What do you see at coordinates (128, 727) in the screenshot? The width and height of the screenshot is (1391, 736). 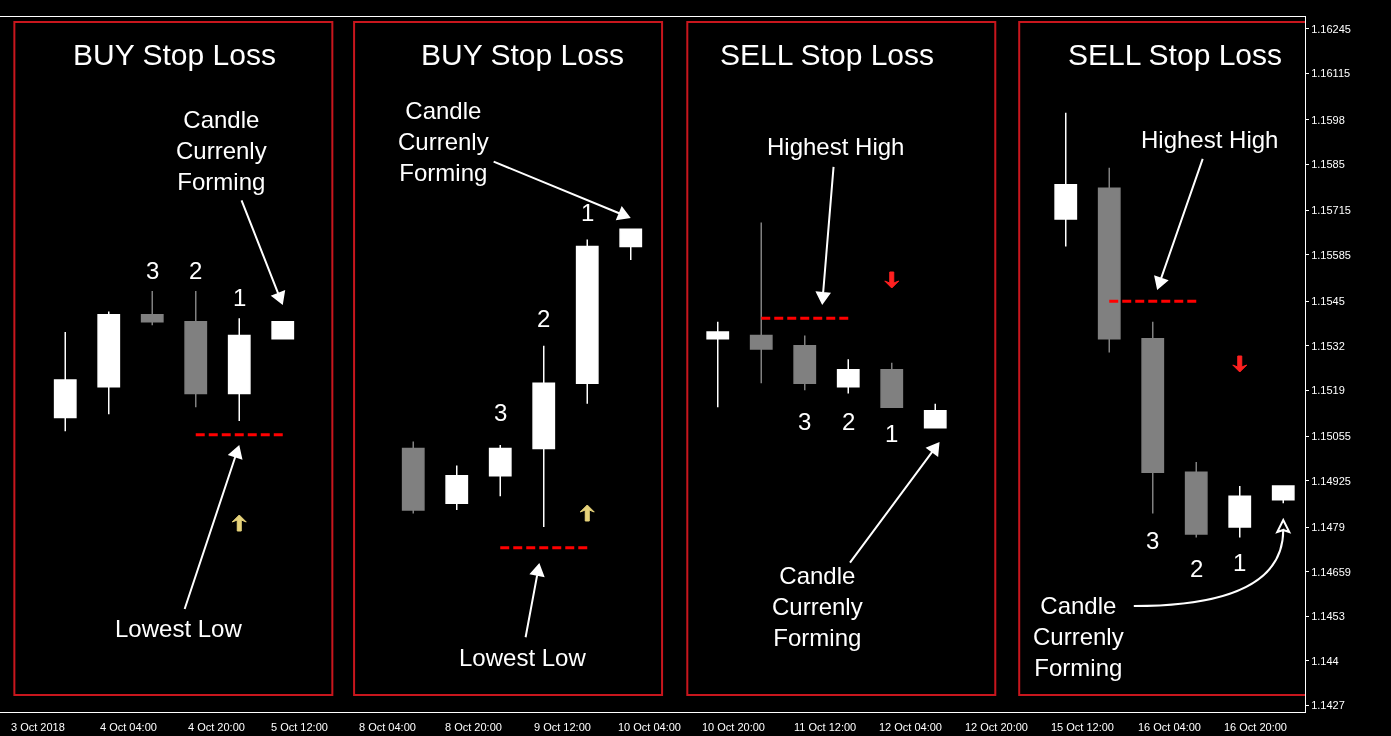 I see `text: 4 Oct 04:00` at bounding box center [128, 727].